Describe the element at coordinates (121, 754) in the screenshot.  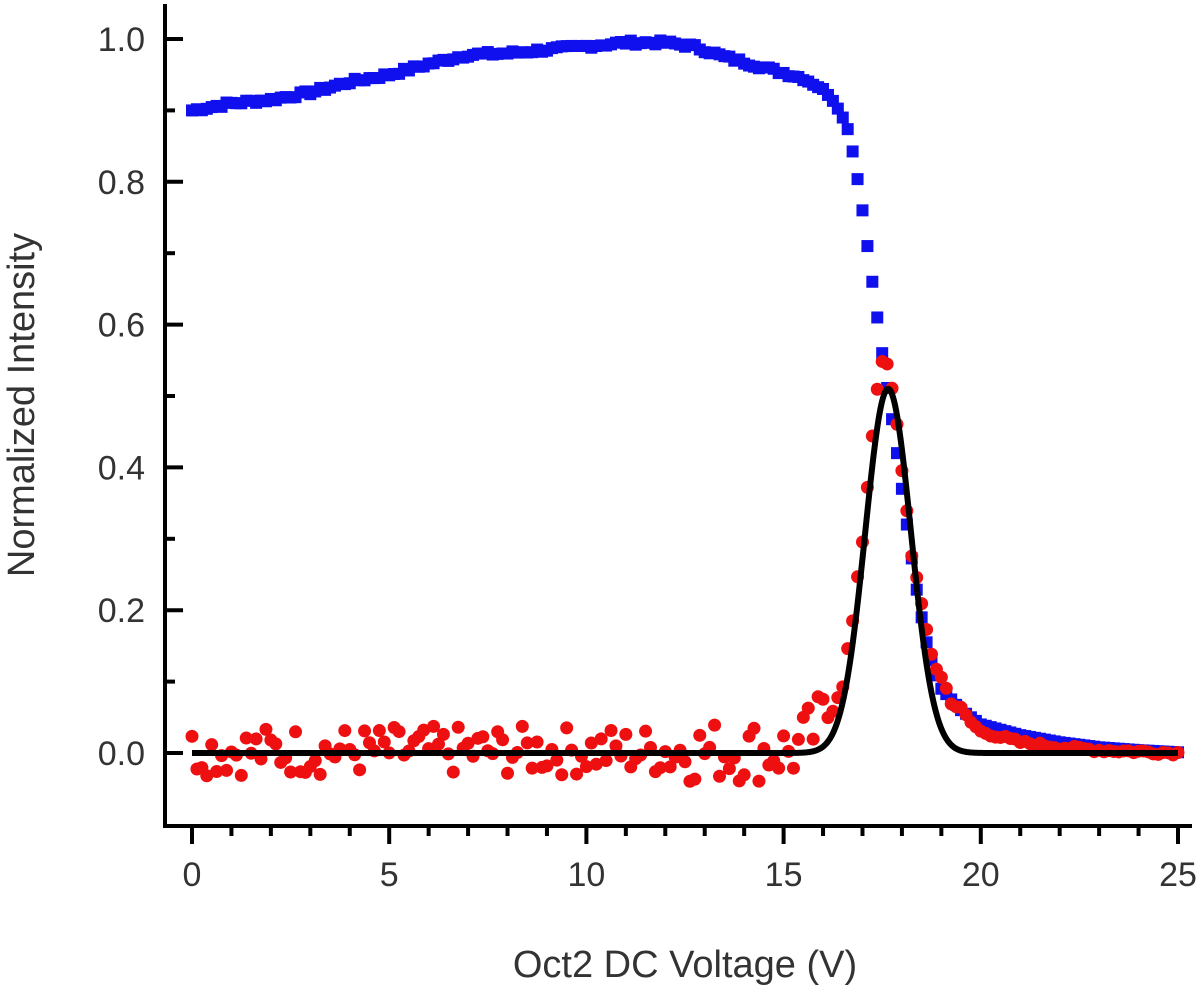
I see `y-tick-label: 0.0` at that location.